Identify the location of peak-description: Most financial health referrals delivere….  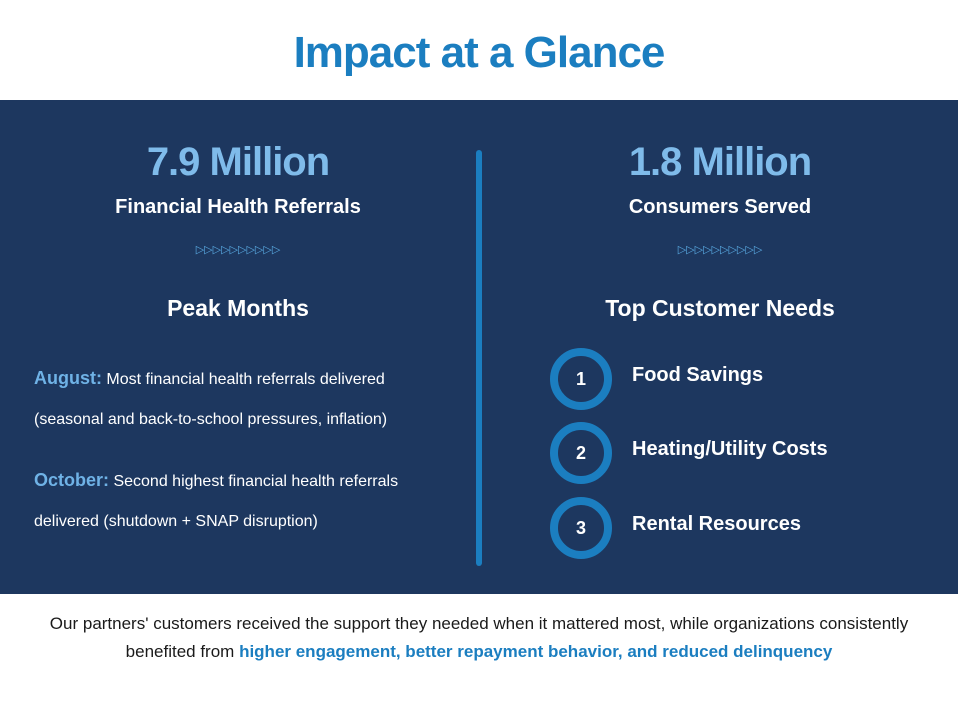
(211, 399).